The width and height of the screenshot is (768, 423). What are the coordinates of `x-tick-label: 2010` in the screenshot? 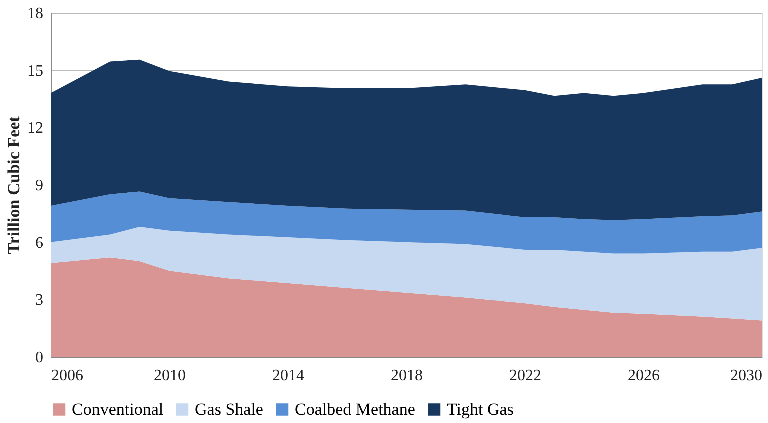 It's located at (170, 376).